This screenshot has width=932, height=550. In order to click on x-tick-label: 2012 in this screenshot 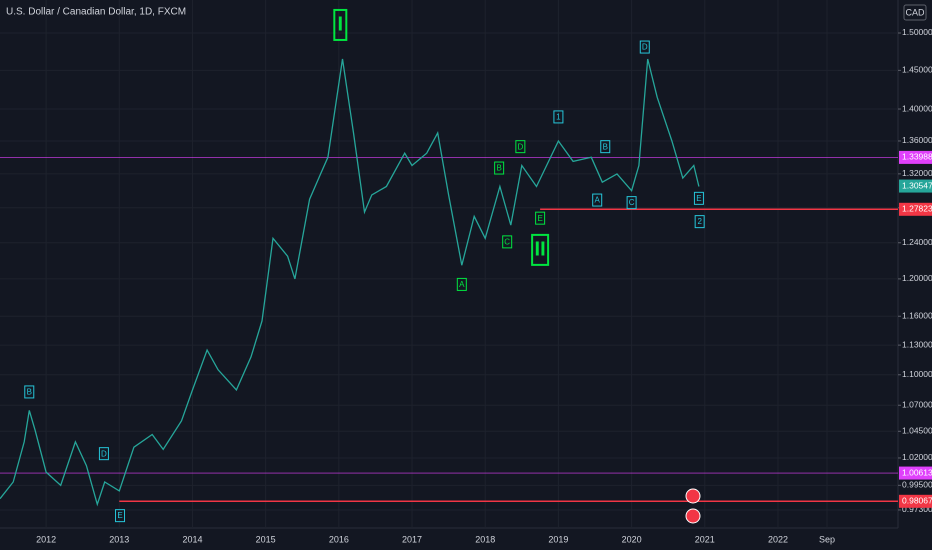, I will do `click(46, 539)`.